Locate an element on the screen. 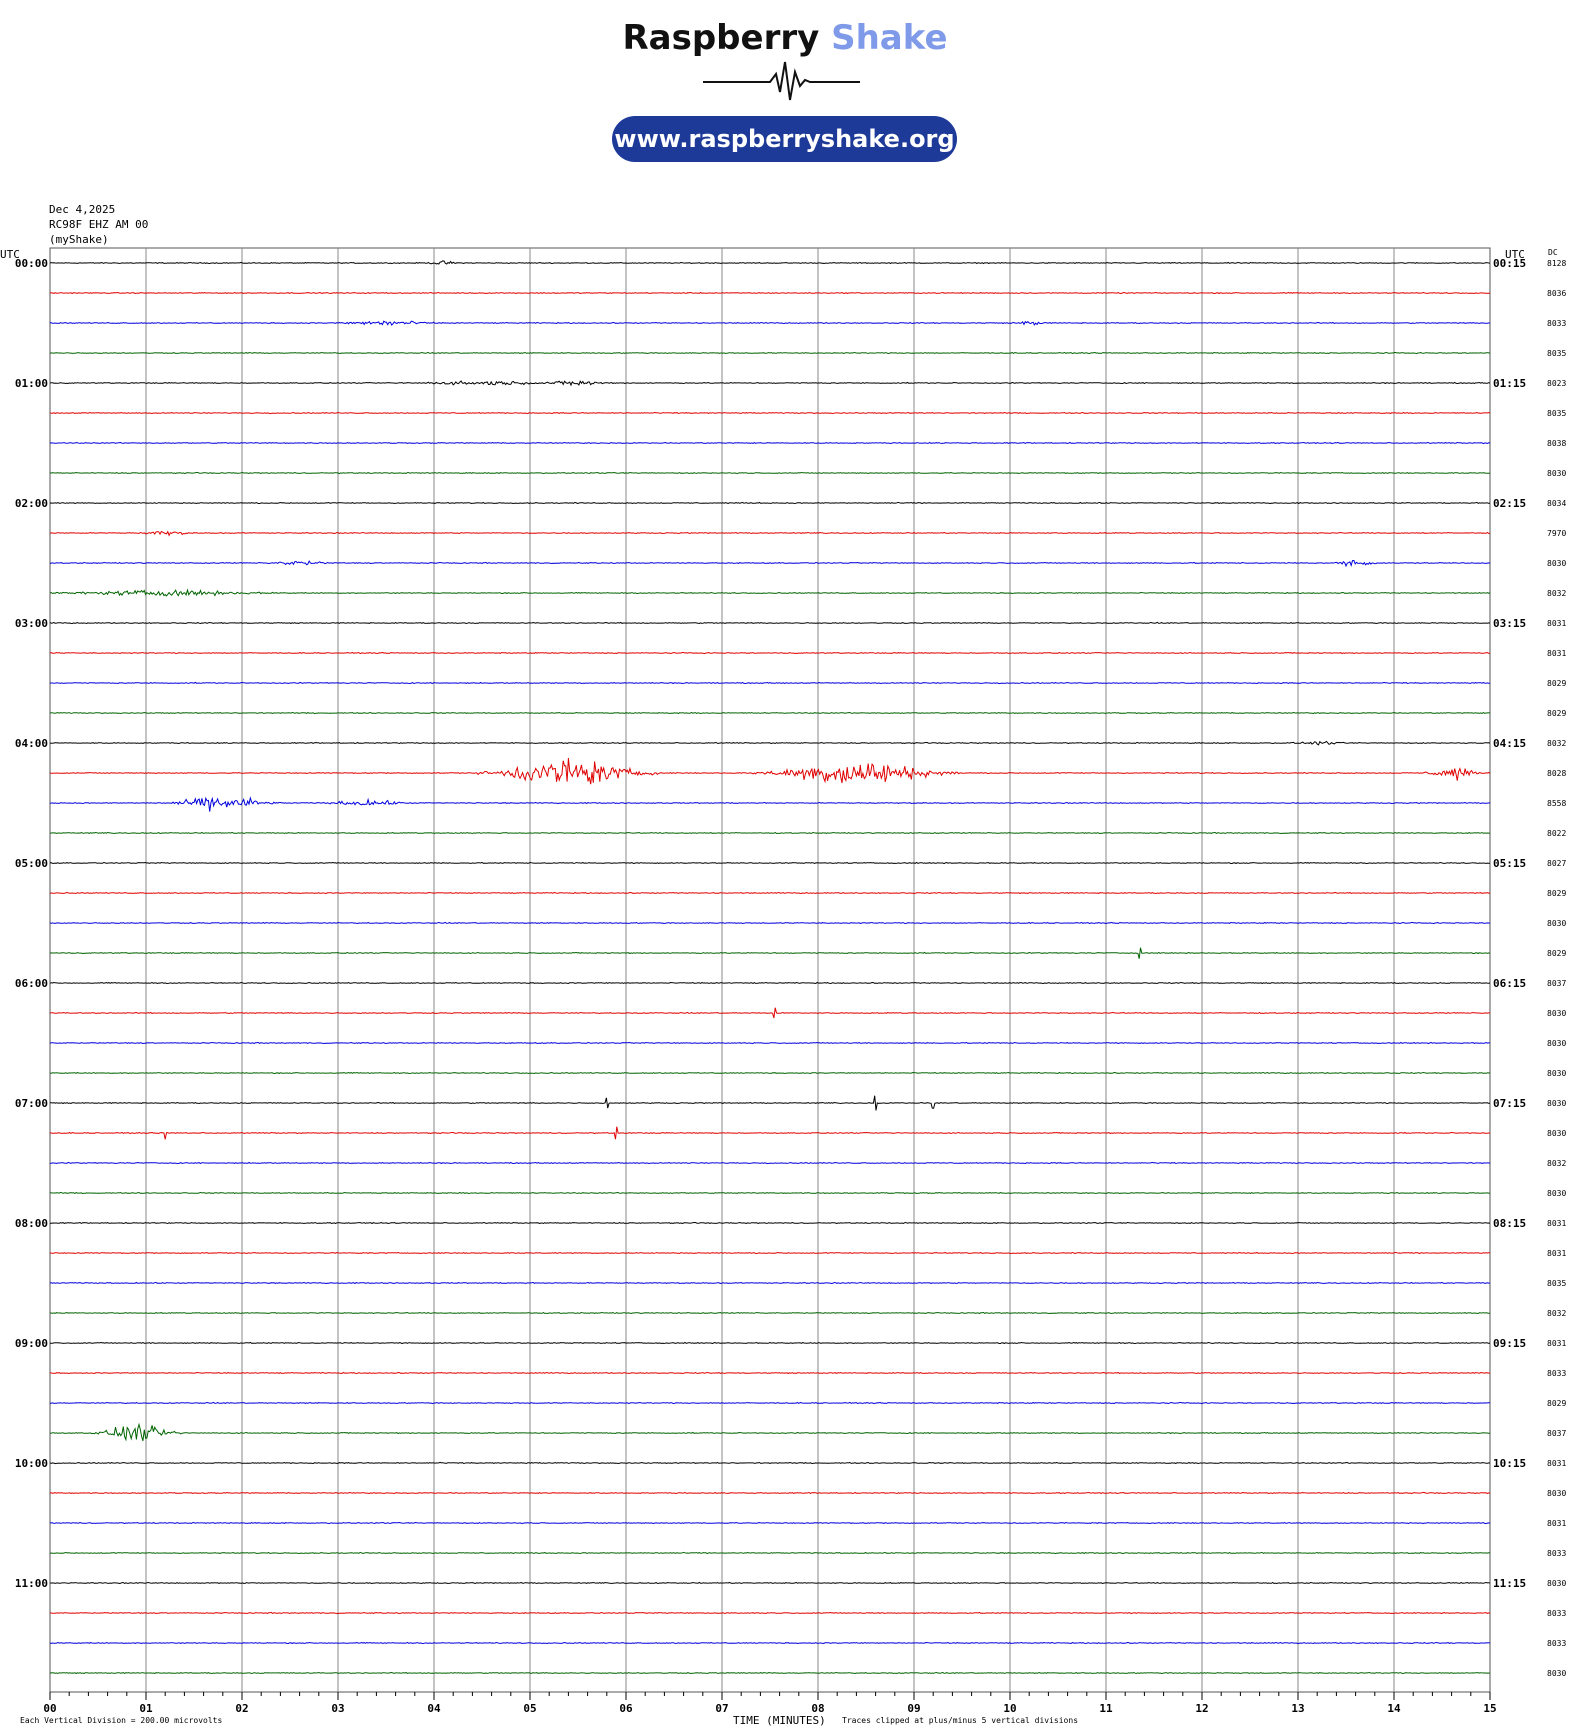  left-hour-label: 09:00 is located at coordinates (31, 1343).